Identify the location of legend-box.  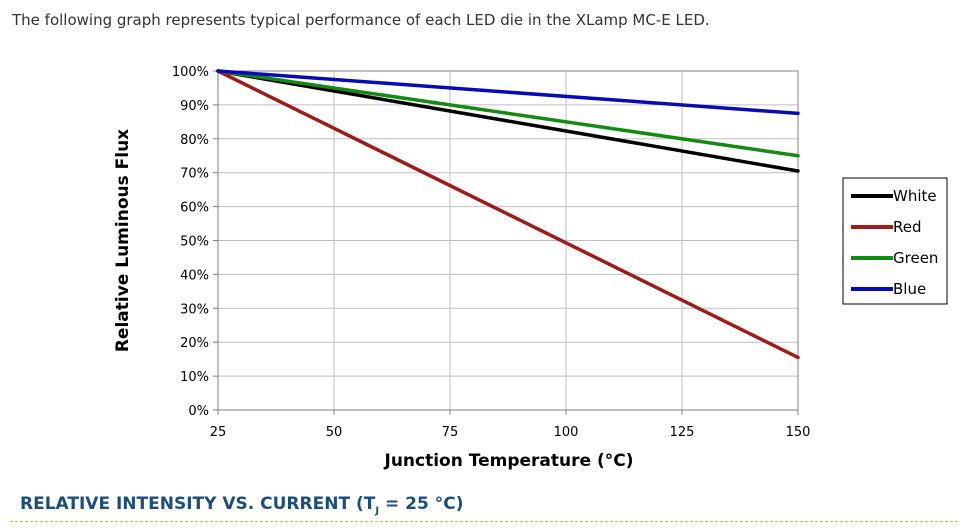
(895, 241).